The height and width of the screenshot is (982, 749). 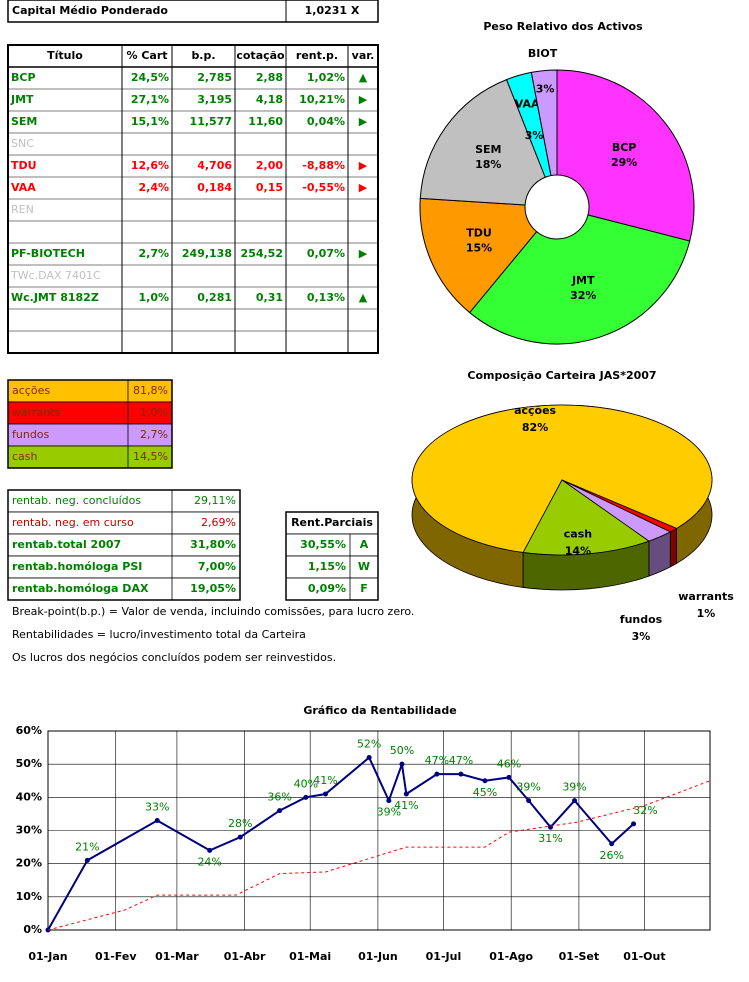 What do you see at coordinates (31, 434) in the screenshot?
I see `allocation-label: fundos` at bounding box center [31, 434].